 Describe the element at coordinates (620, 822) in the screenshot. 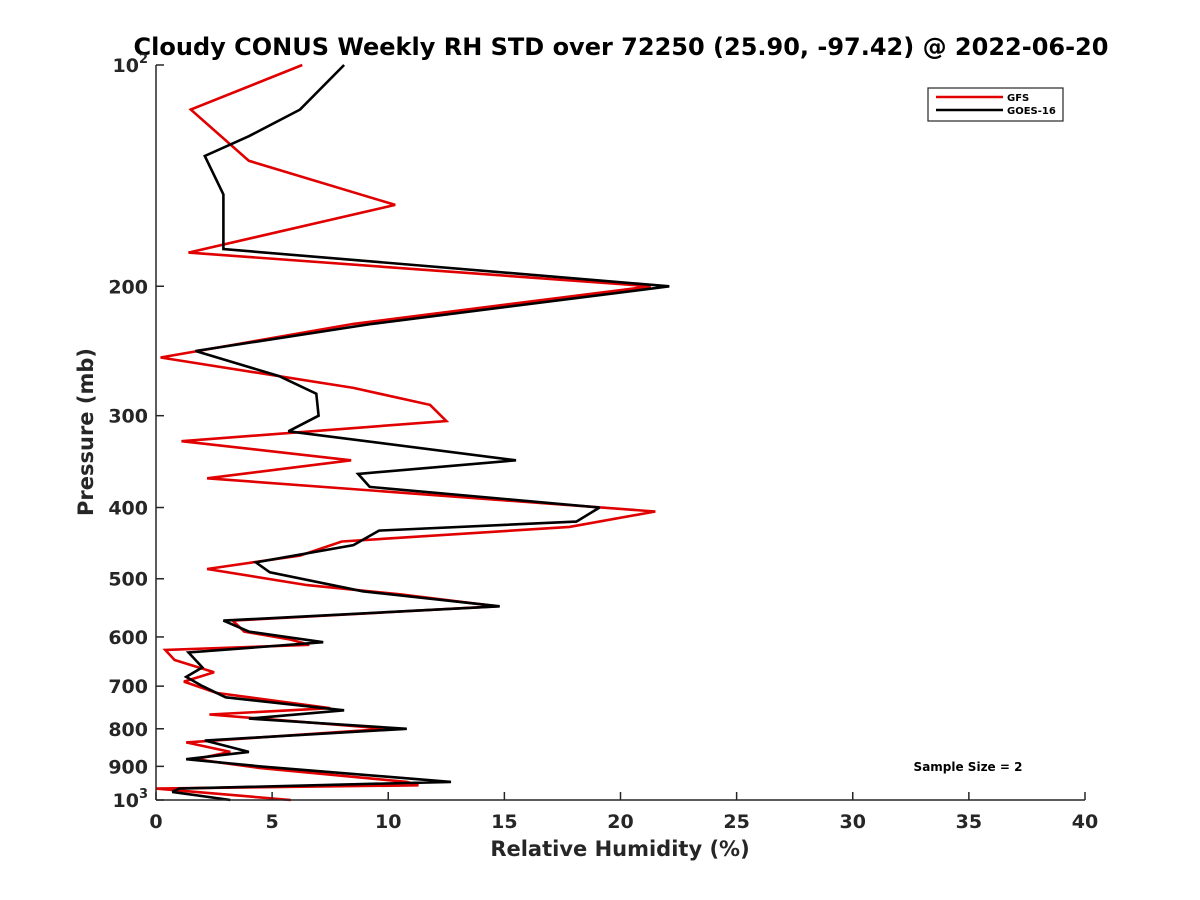

I see `x-tick-label: 20` at that location.